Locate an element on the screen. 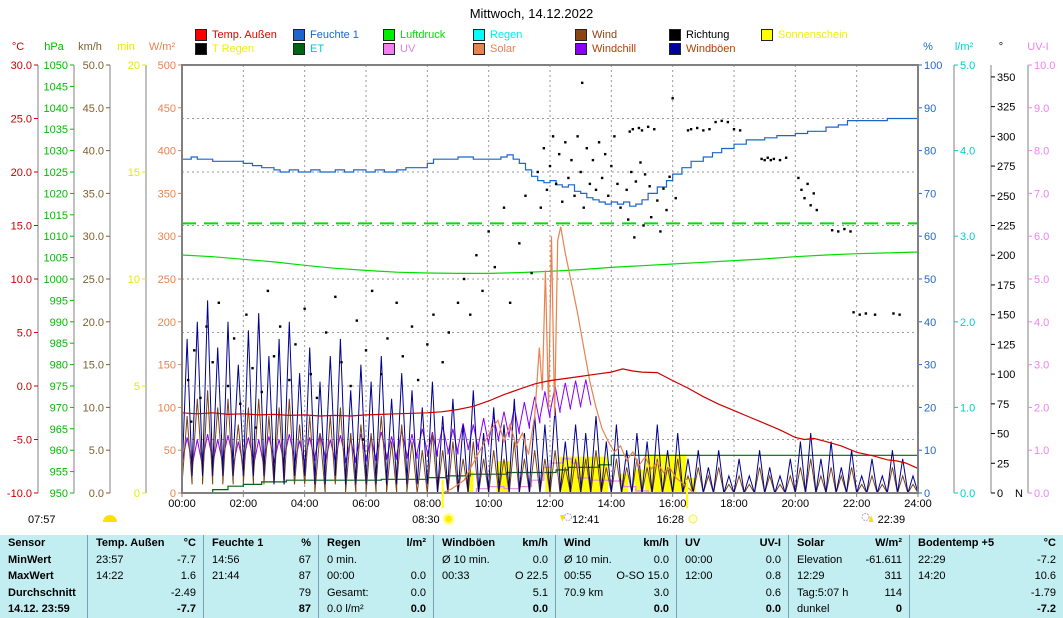 The height and width of the screenshot is (618, 1063). table-cell: UV UV-I is located at coordinates (732, 543).